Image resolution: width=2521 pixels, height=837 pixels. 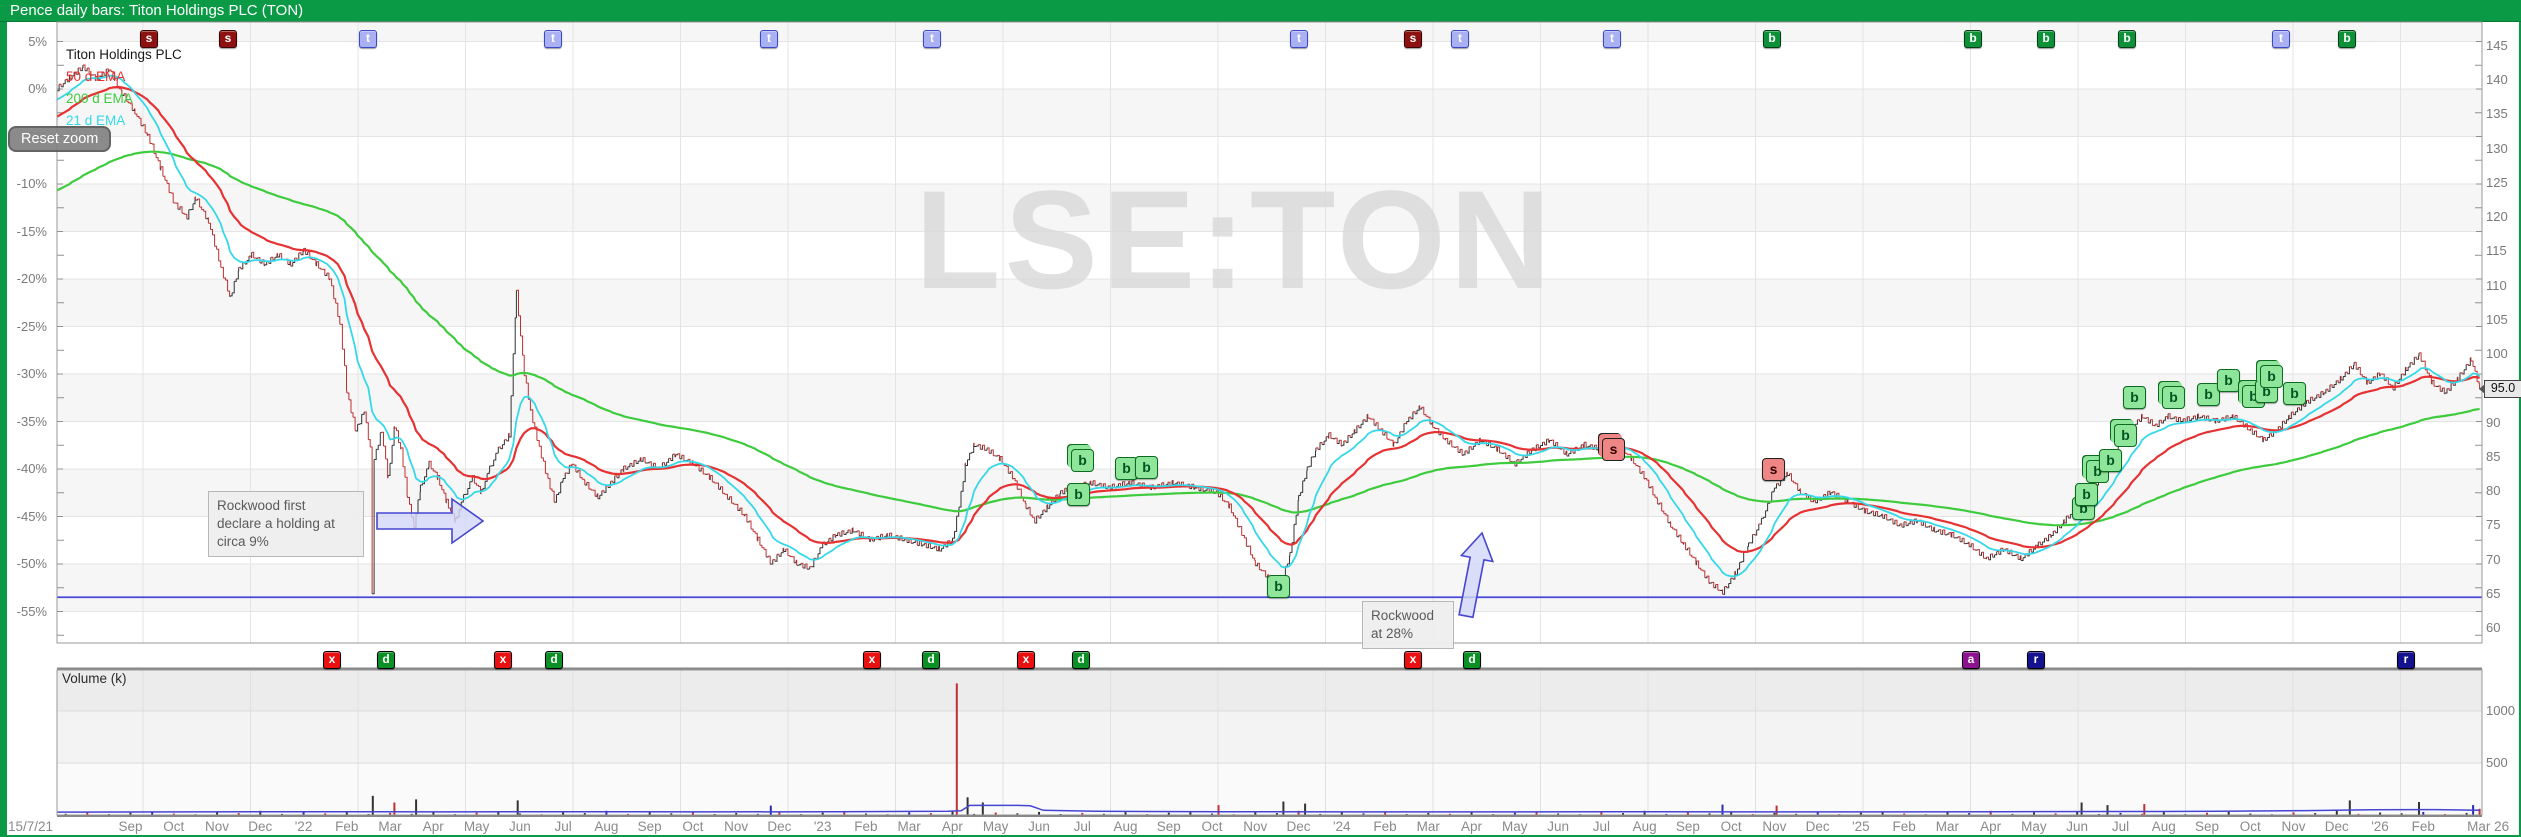 What do you see at coordinates (2493, 559) in the screenshot?
I see `right-axis-label: 70` at bounding box center [2493, 559].